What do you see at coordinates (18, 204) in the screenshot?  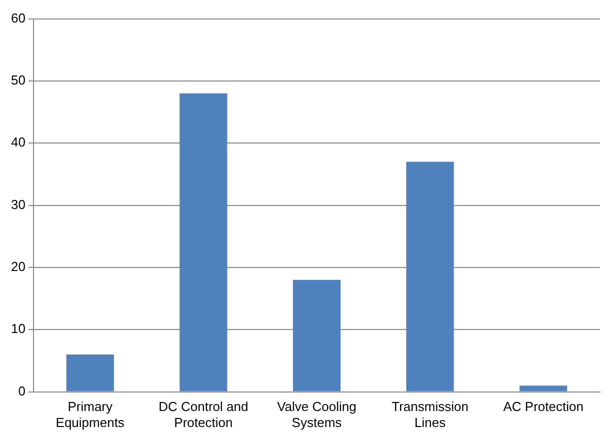 I see `y-tick-label: 30` at bounding box center [18, 204].